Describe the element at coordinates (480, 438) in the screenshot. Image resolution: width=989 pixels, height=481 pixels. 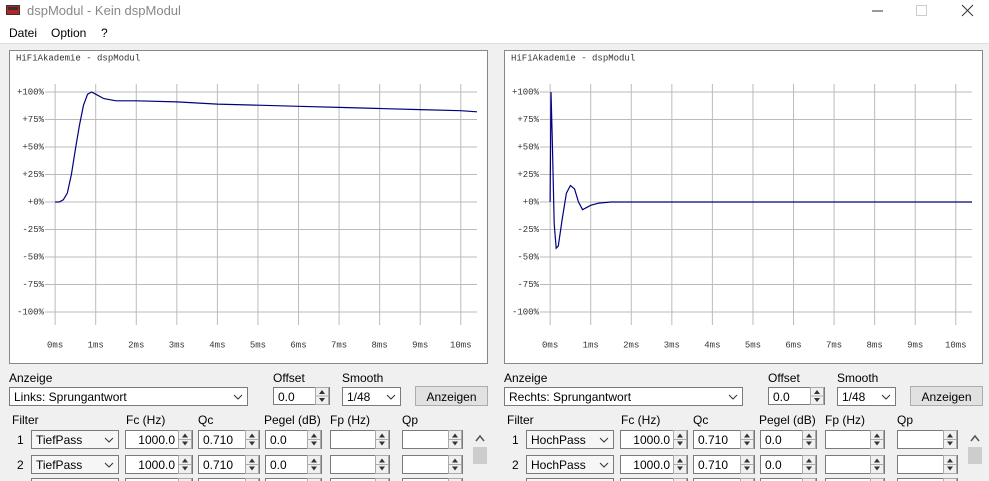
I see `scroll-up` at that location.